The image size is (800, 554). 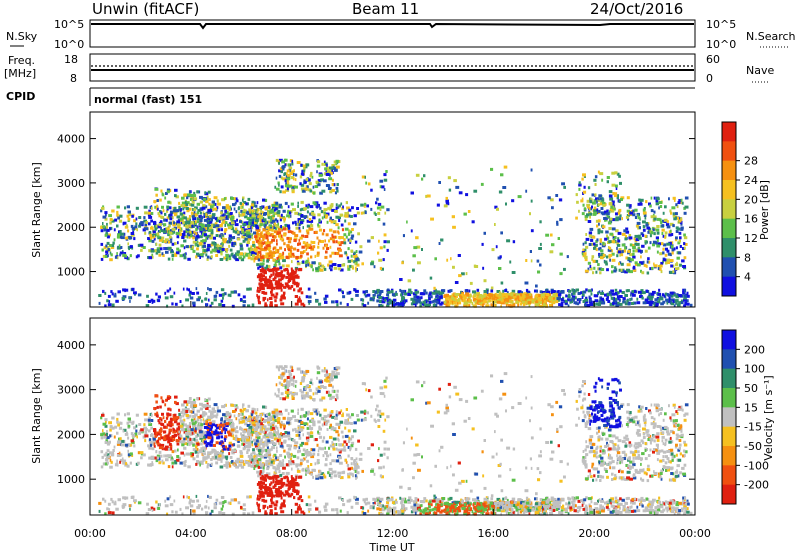 I want to click on power-colorbar-label: Power [dB], so click(x=764, y=210).